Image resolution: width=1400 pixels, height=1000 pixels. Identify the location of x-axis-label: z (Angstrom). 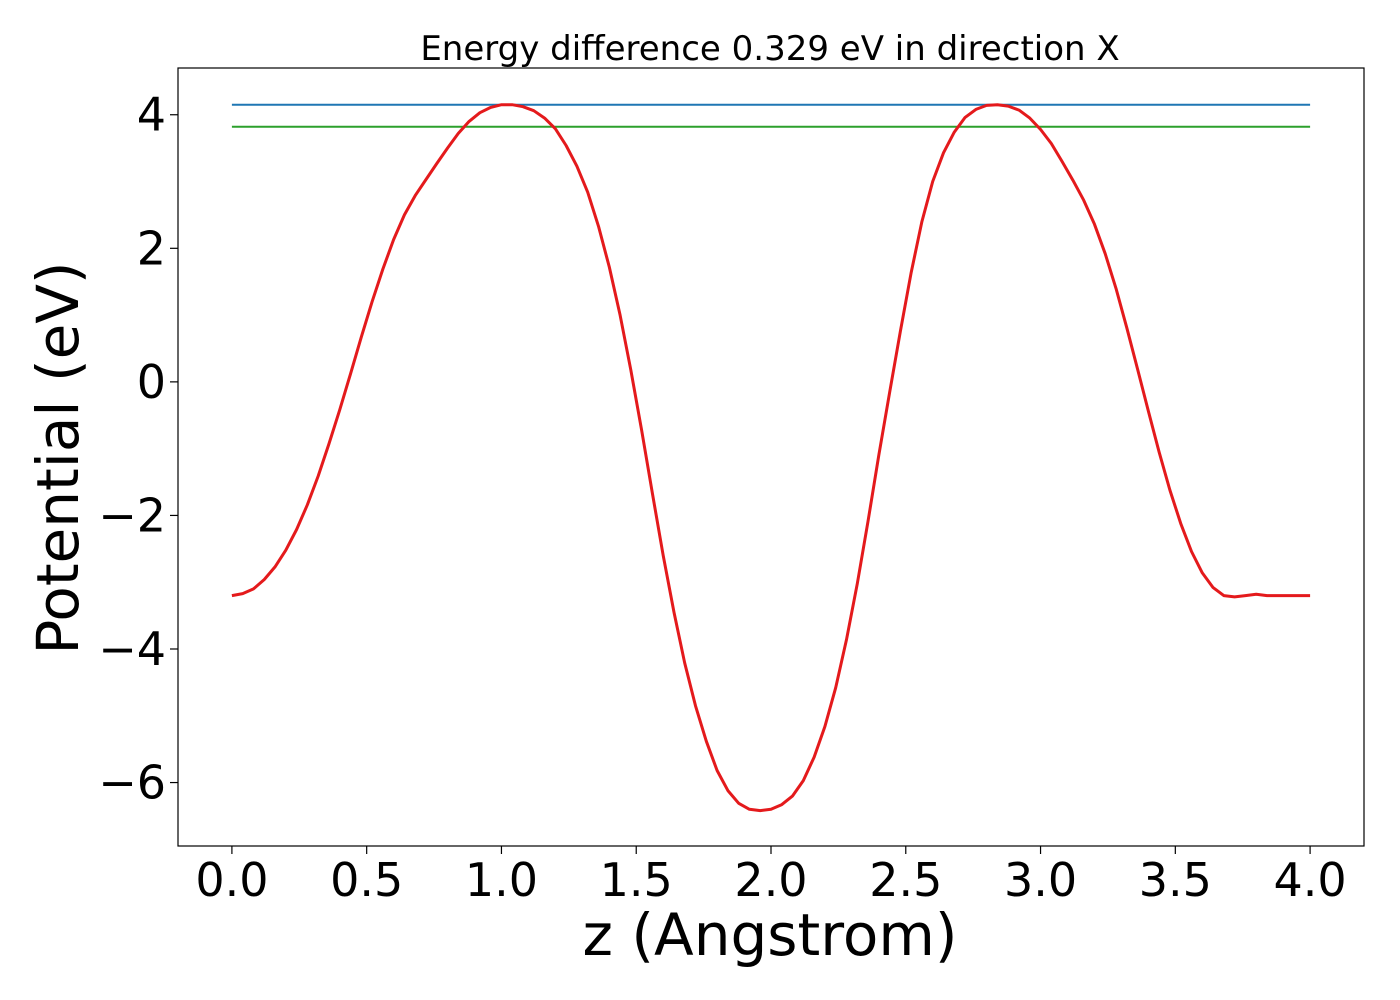
(770, 935).